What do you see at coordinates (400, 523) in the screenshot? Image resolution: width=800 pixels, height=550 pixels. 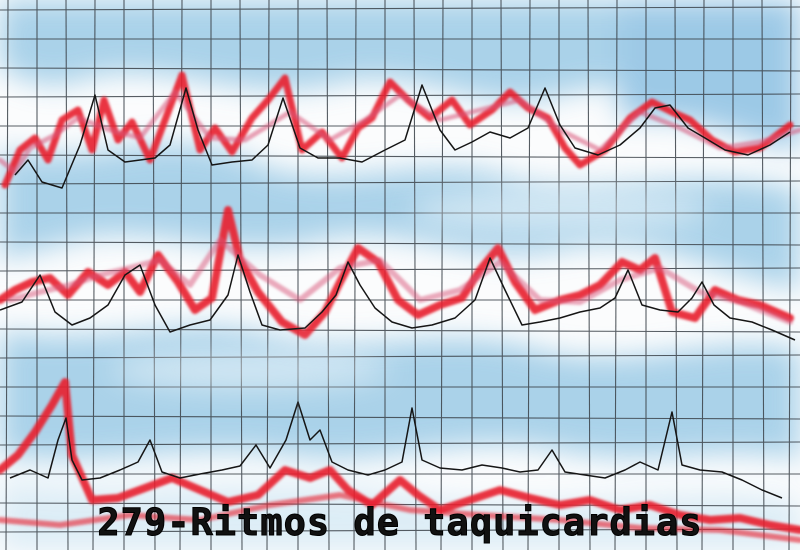 I see `painting-caption: 279-Ritmos de taquicardias` at bounding box center [400, 523].